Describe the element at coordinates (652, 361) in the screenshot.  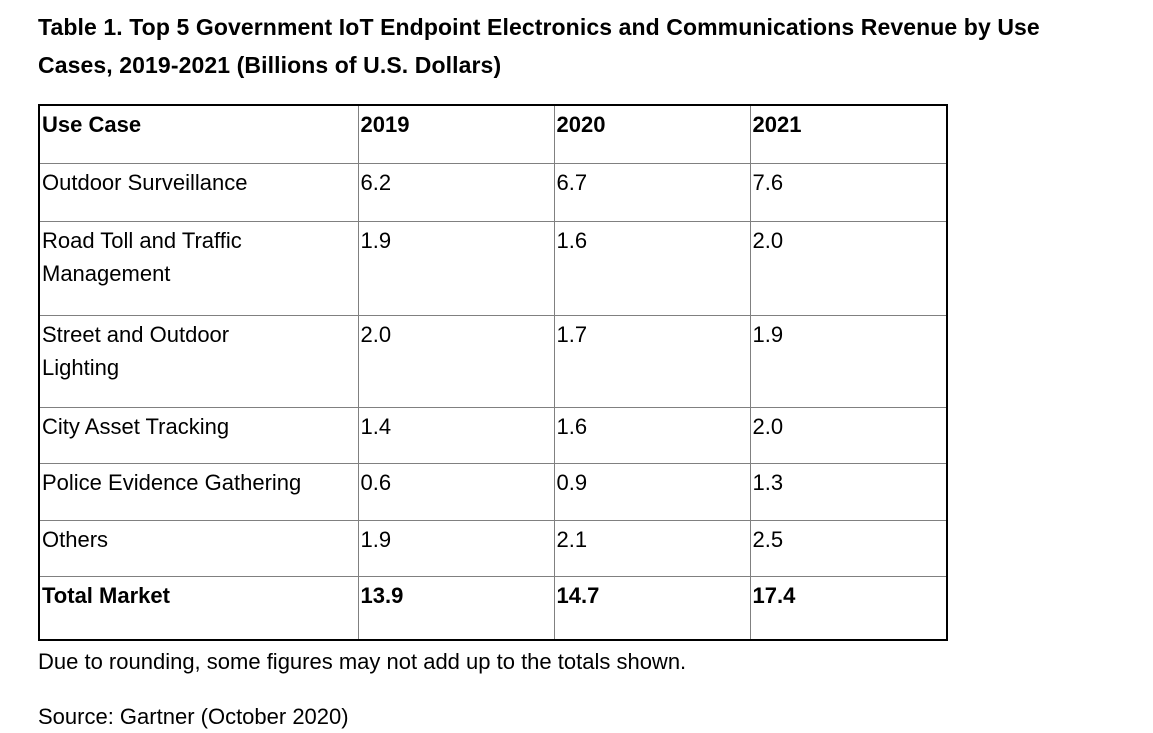
I see `cell-2020-value: 1.7` at that location.